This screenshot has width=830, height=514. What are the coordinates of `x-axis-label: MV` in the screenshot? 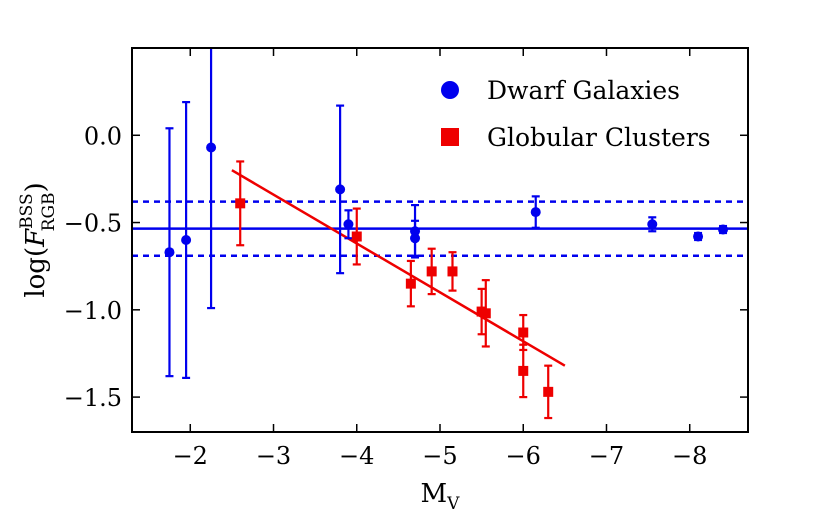 It's located at (441, 496).